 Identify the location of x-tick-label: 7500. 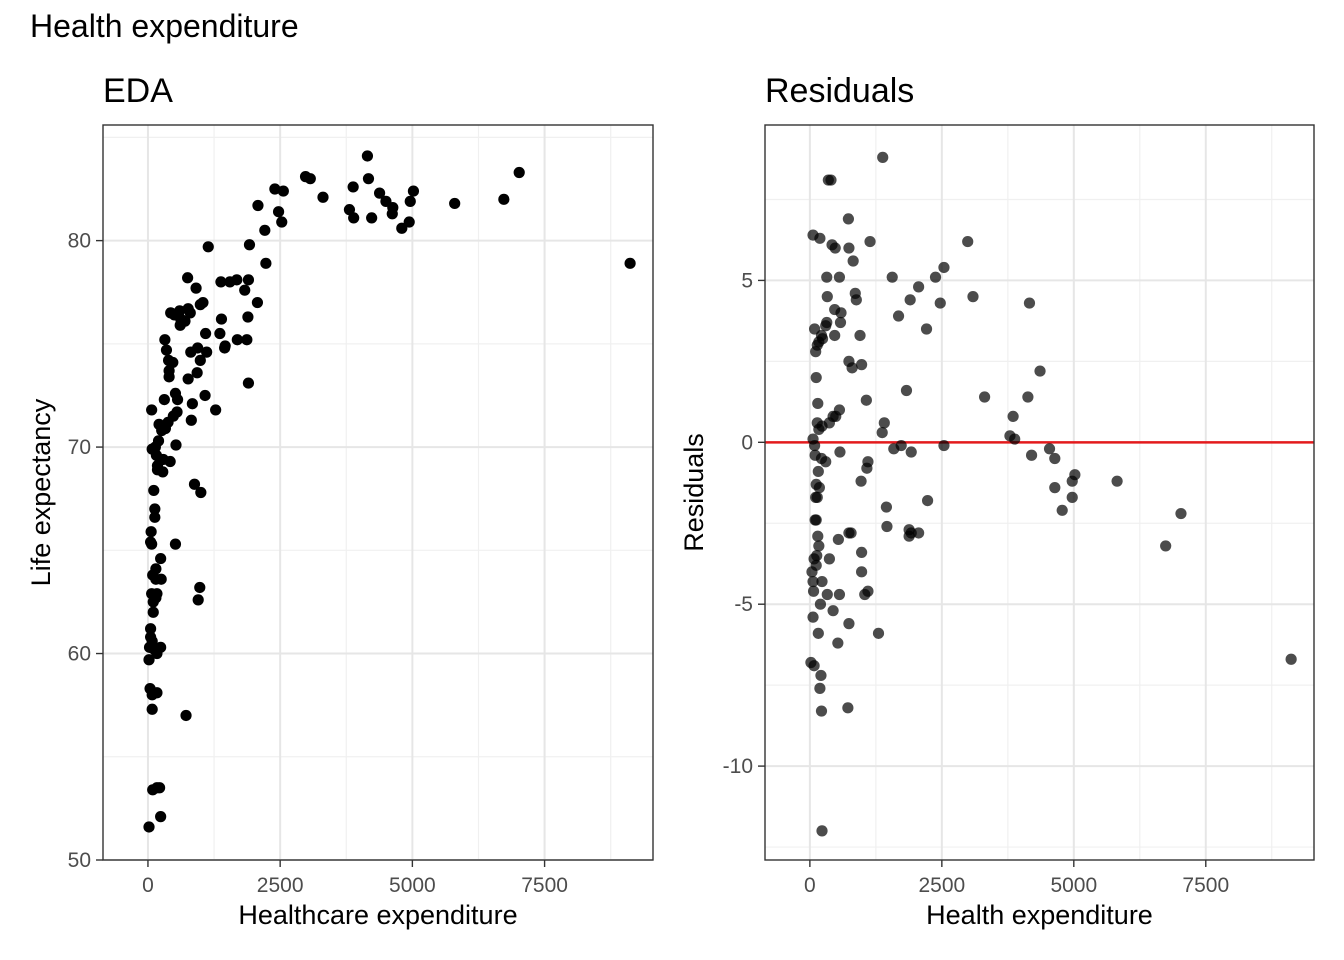
(544, 885).